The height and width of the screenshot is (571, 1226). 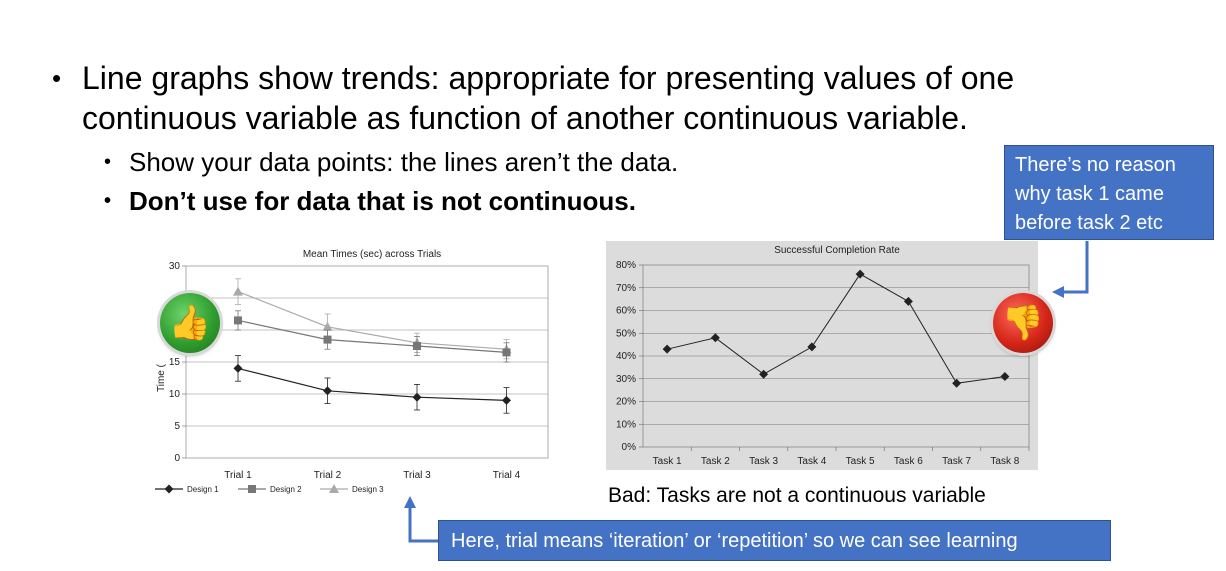 What do you see at coordinates (417, 475) in the screenshot?
I see `chart1-xtick-label: Trial 3` at bounding box center [417, 475].